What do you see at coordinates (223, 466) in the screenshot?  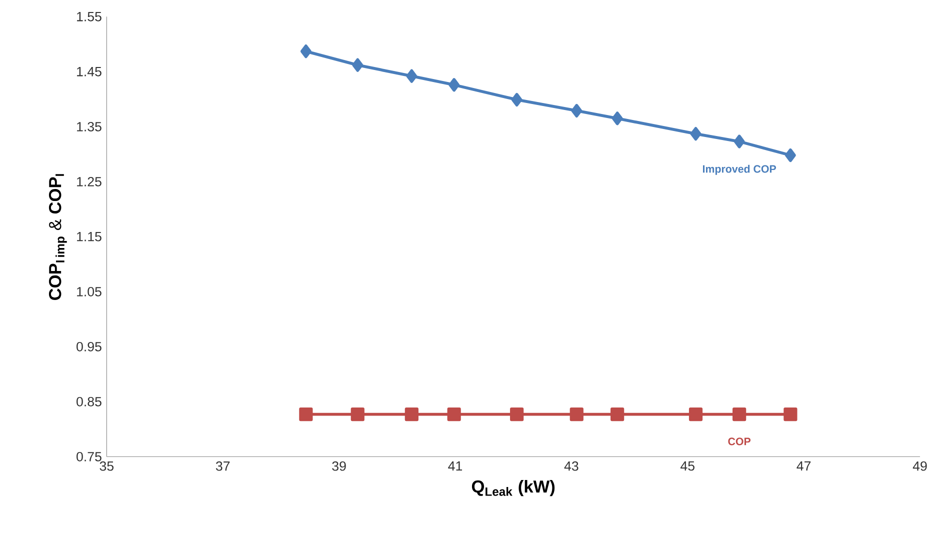 I see `x-tick-label: 37` at bounding box center [223, 466].